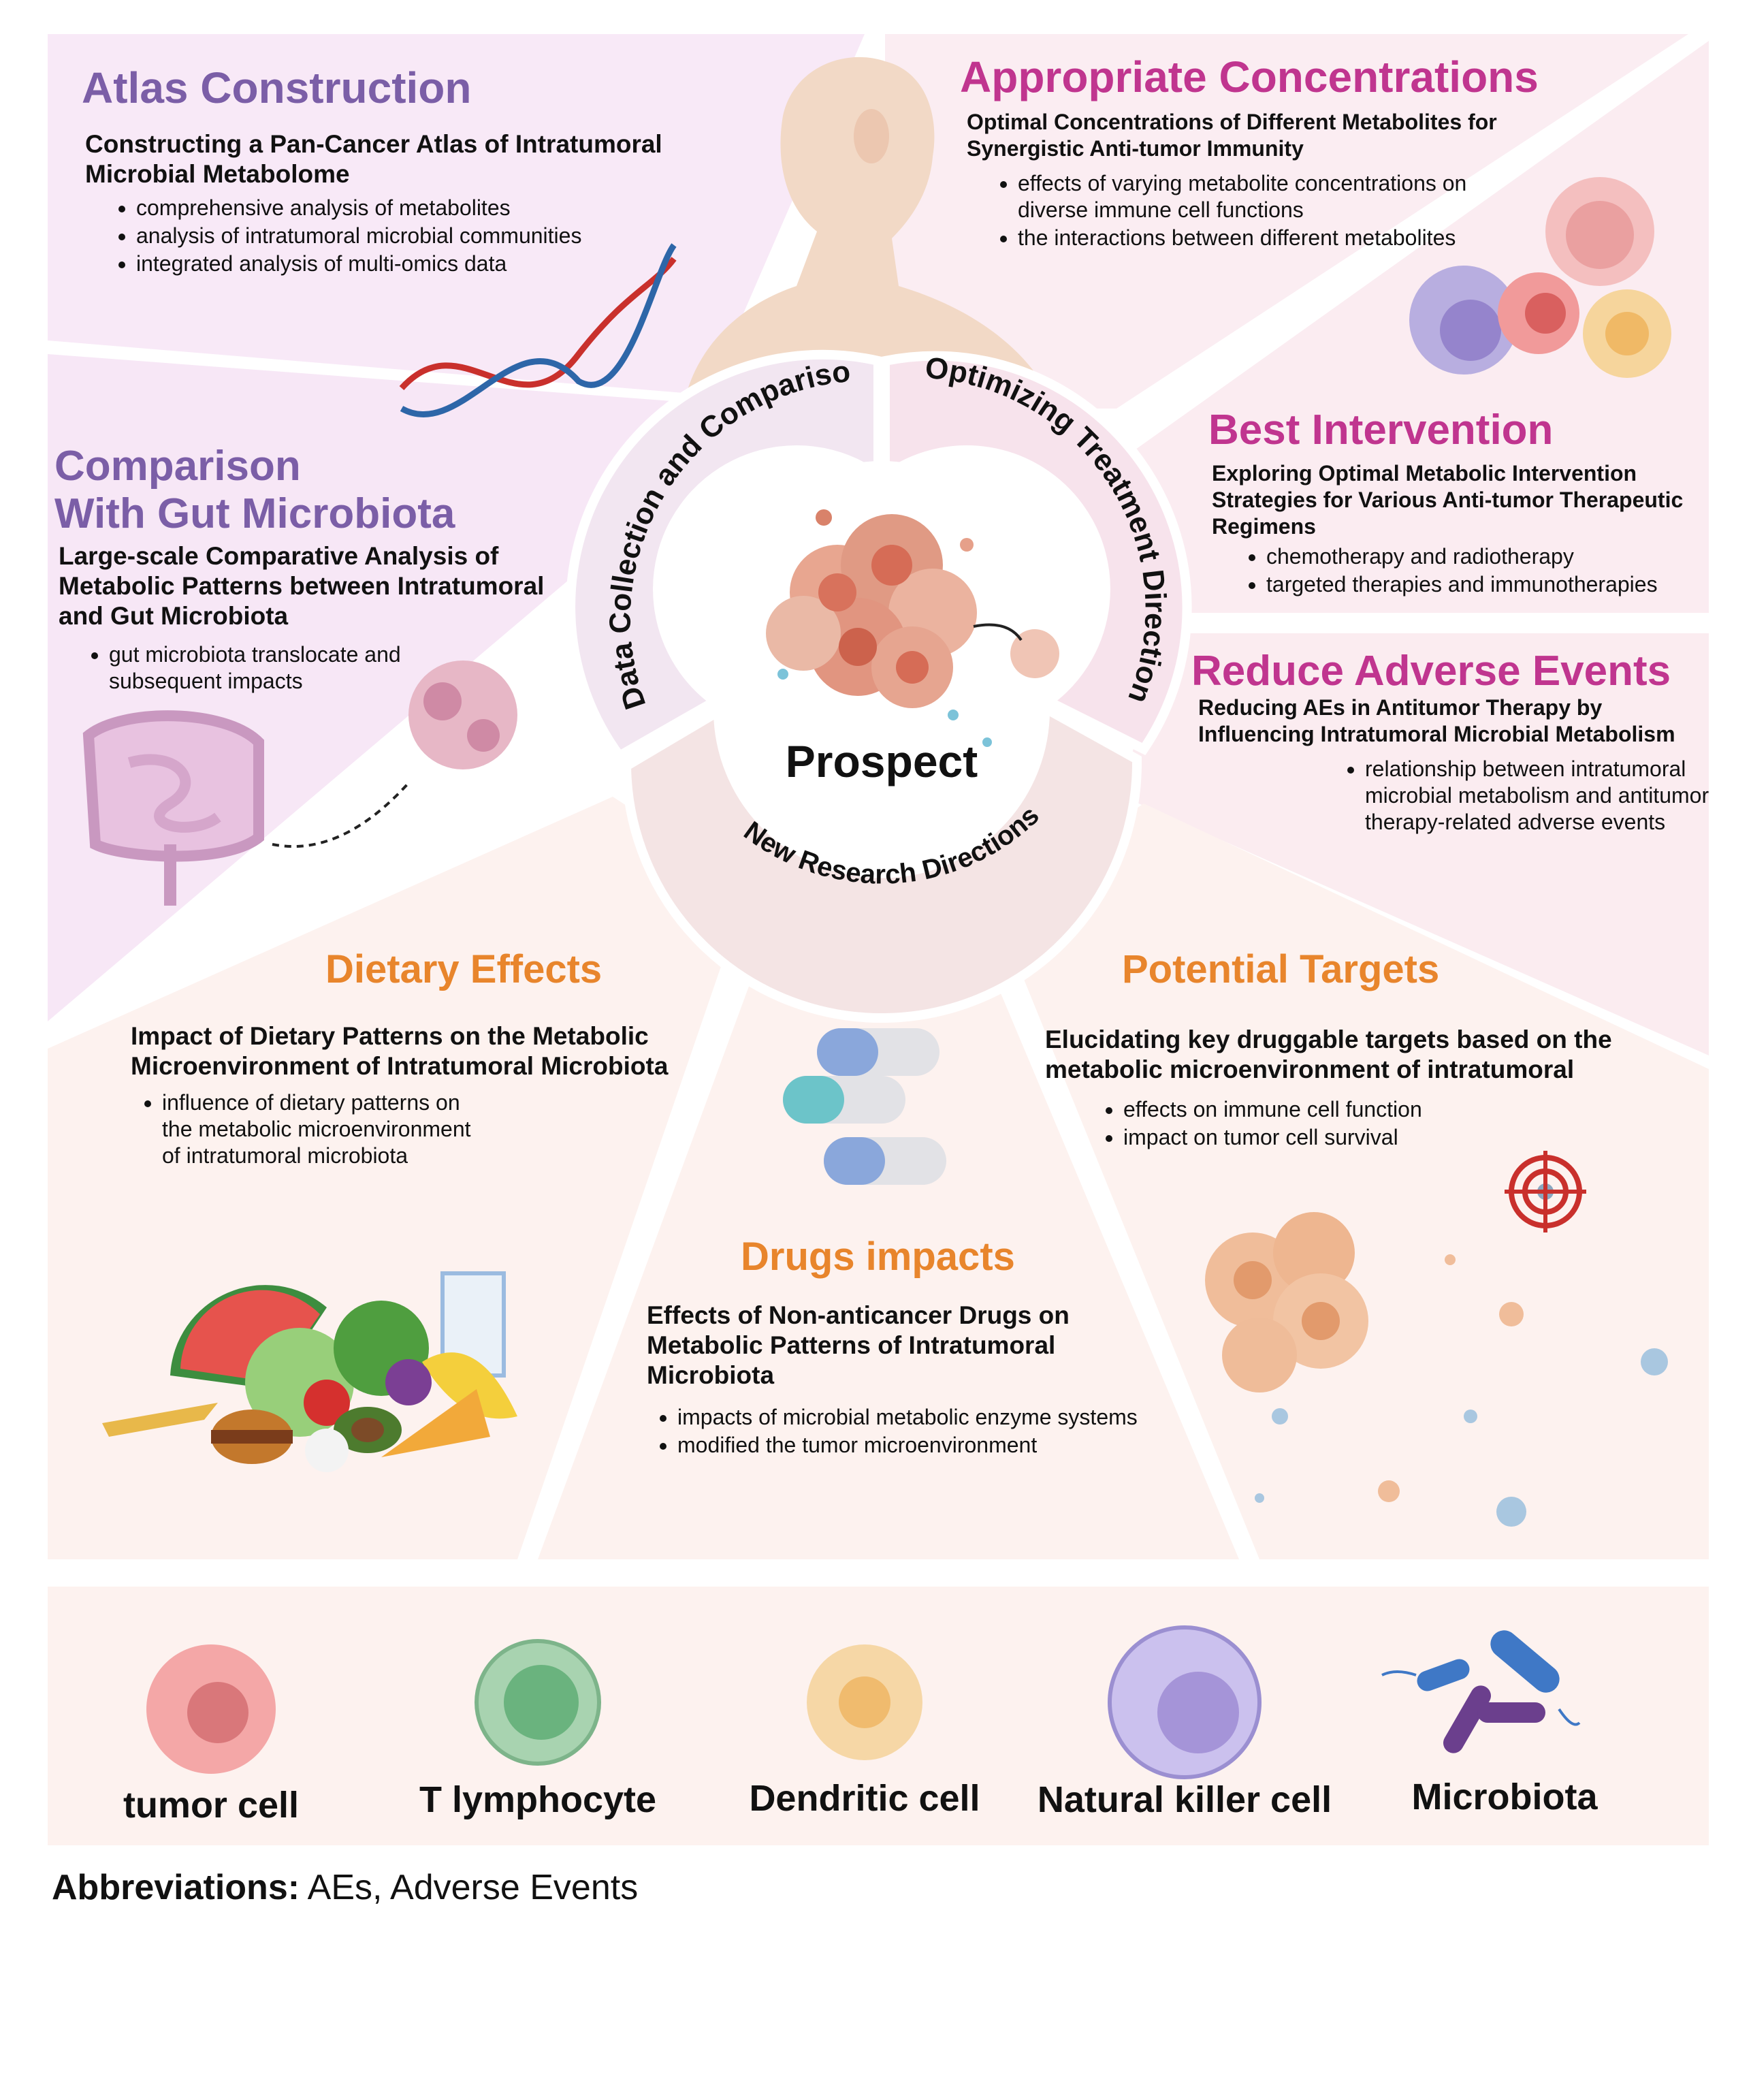 The width and height of the screenshot is (1751, 2100). Describe the element at coordinates (1351, 1181) in the screenshot. I see `targets-panel-bg` at that location.